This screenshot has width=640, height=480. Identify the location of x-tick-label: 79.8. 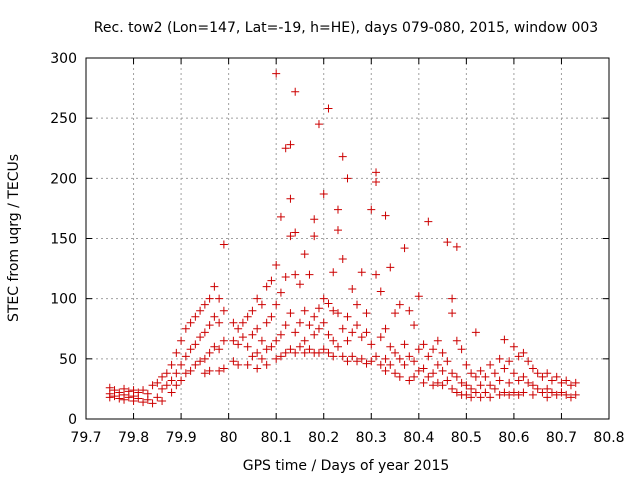
(133, 438).